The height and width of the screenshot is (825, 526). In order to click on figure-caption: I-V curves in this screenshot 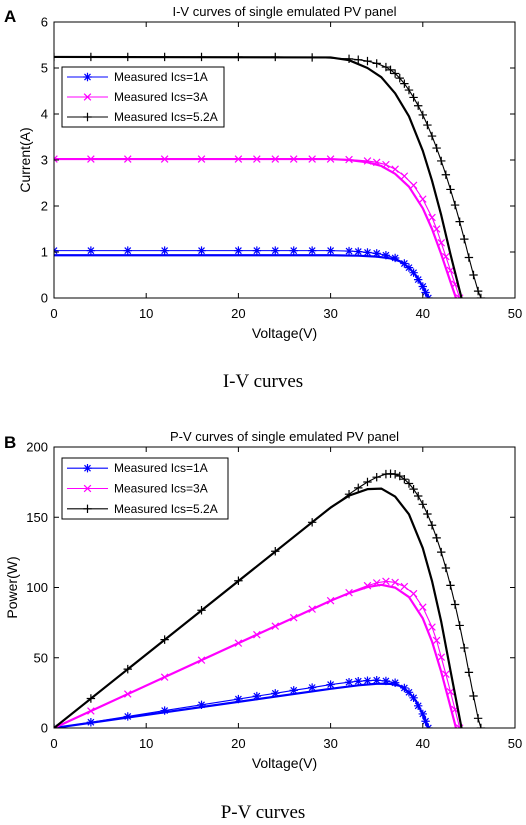, I will do `click(263, 381)`.